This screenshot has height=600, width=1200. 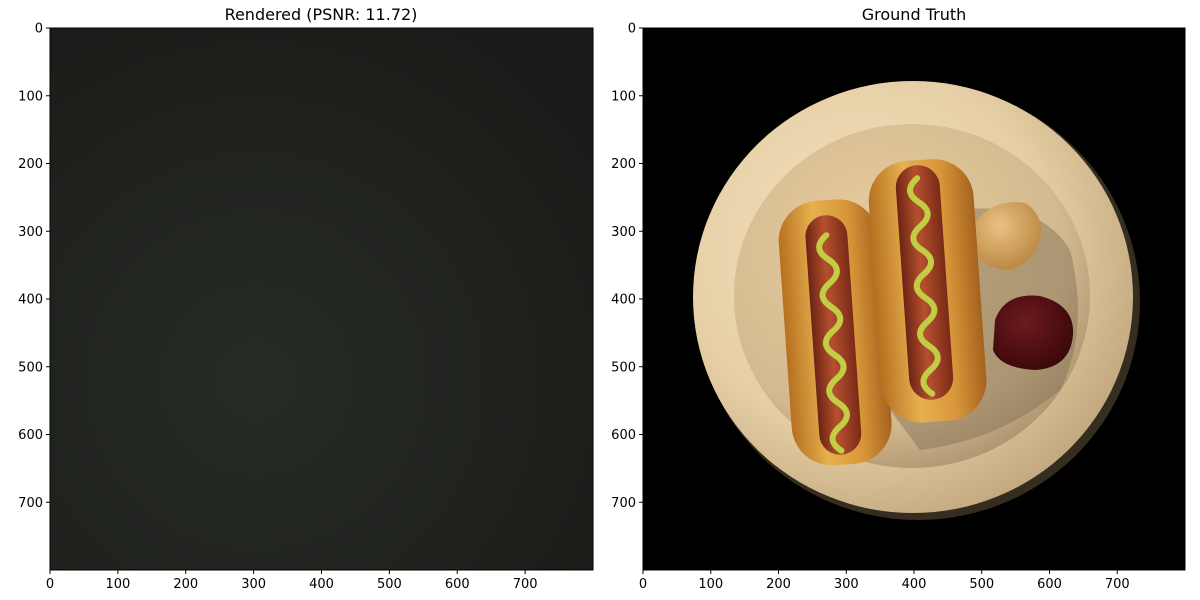 I want to click on panel-title-rendered: Rendered (PSNR: 11.72), so click(x=321, y=14).